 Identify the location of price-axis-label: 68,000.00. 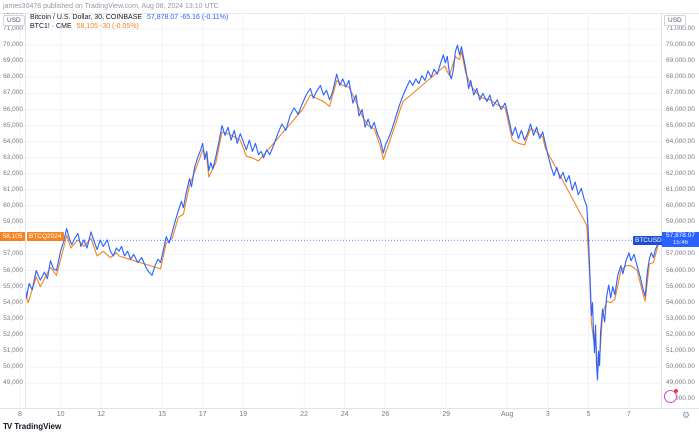
(680, 77).